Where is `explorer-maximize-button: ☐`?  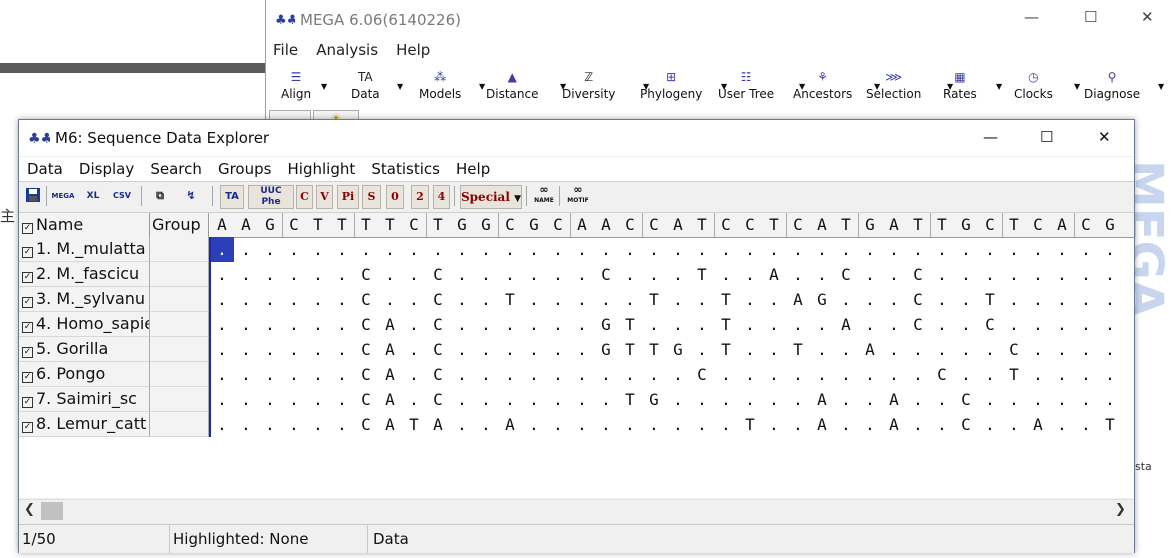
explorer-maximize-button: ☐ is located at coordinates (1047, 137).